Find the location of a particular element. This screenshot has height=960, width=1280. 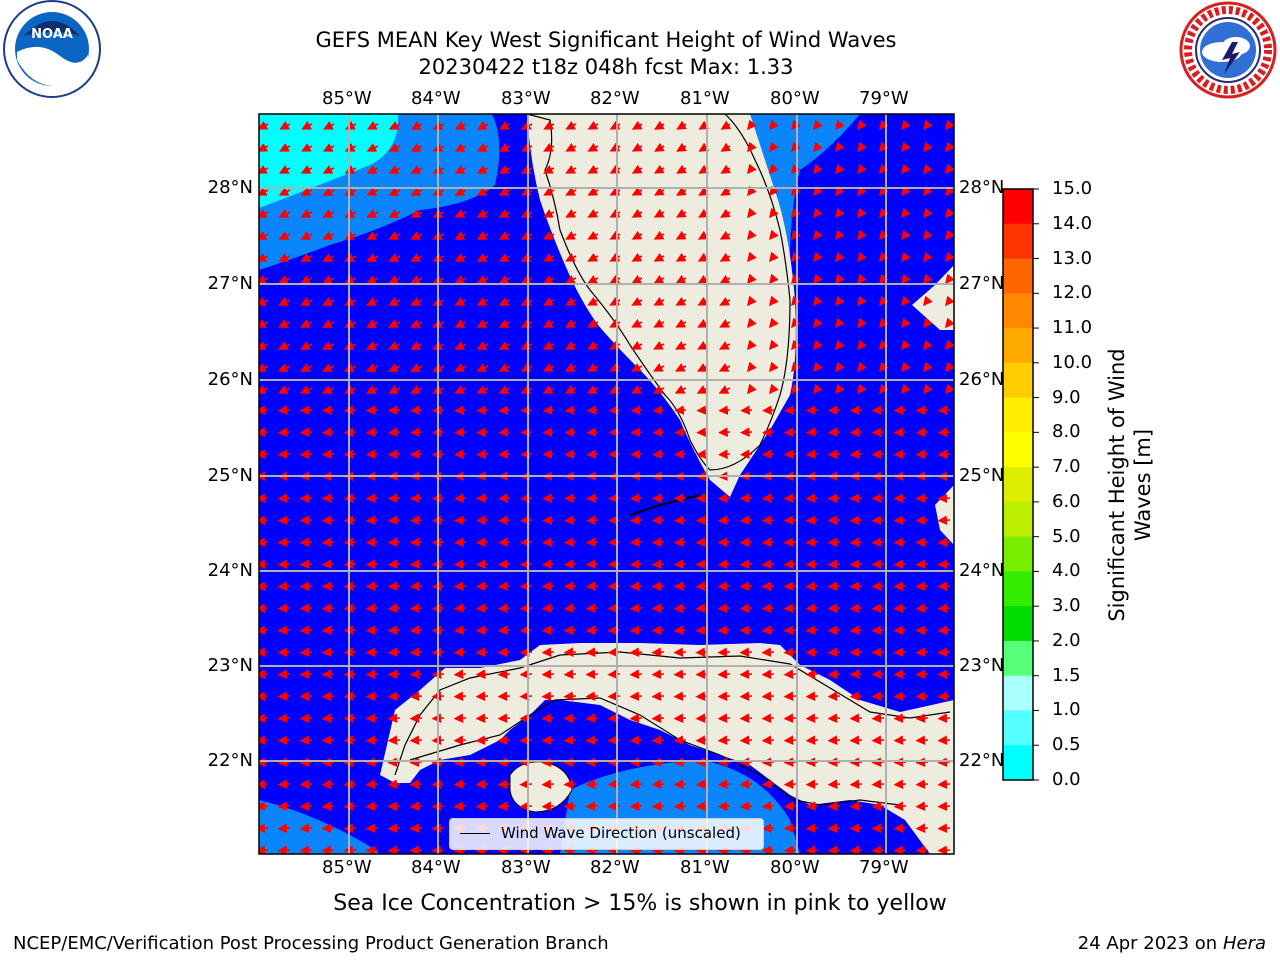

lat-tick-left-4: 24°N is located at coordinates (230, 570).